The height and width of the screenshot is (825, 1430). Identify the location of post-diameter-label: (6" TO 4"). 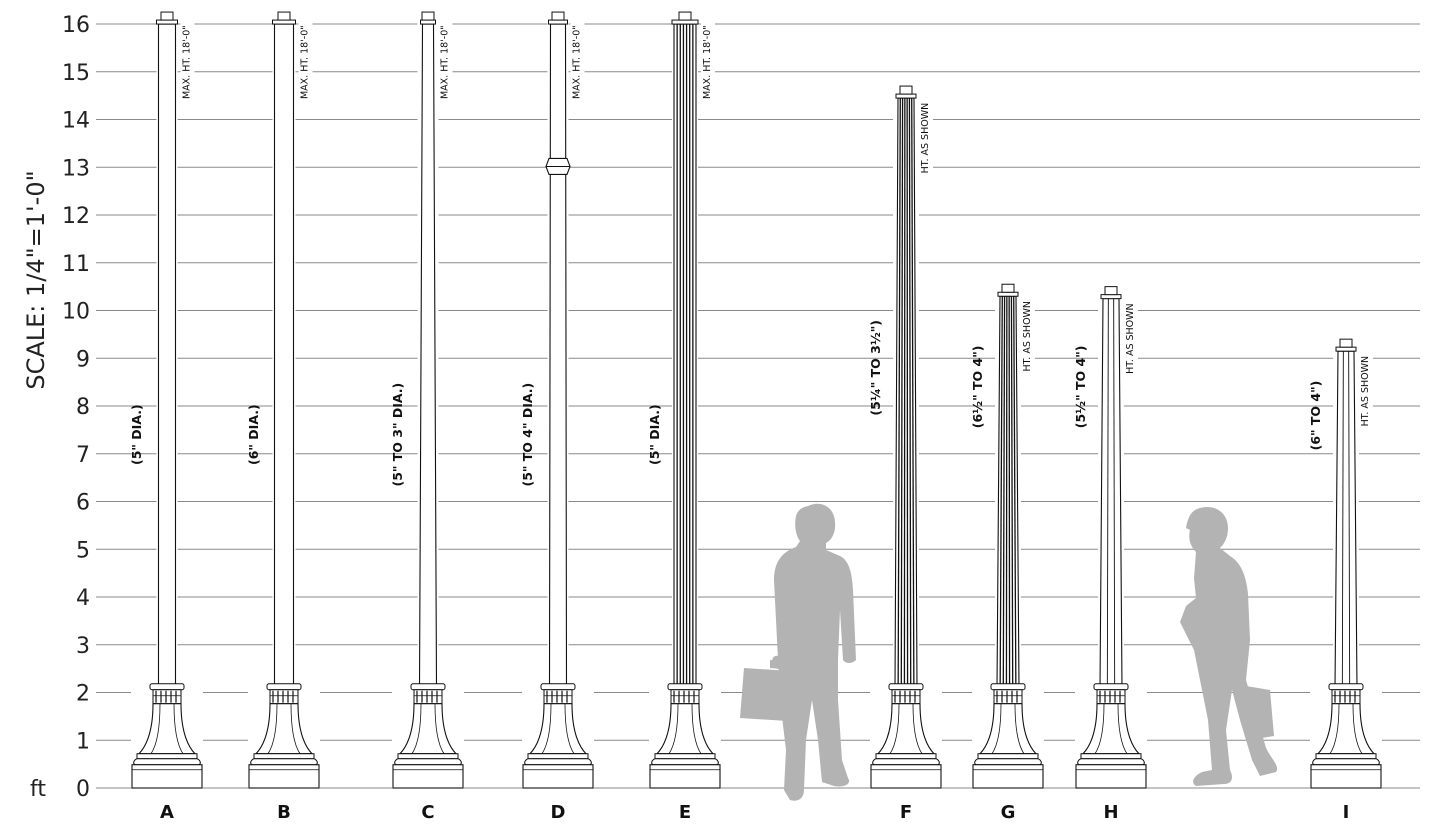
(1315, 416).